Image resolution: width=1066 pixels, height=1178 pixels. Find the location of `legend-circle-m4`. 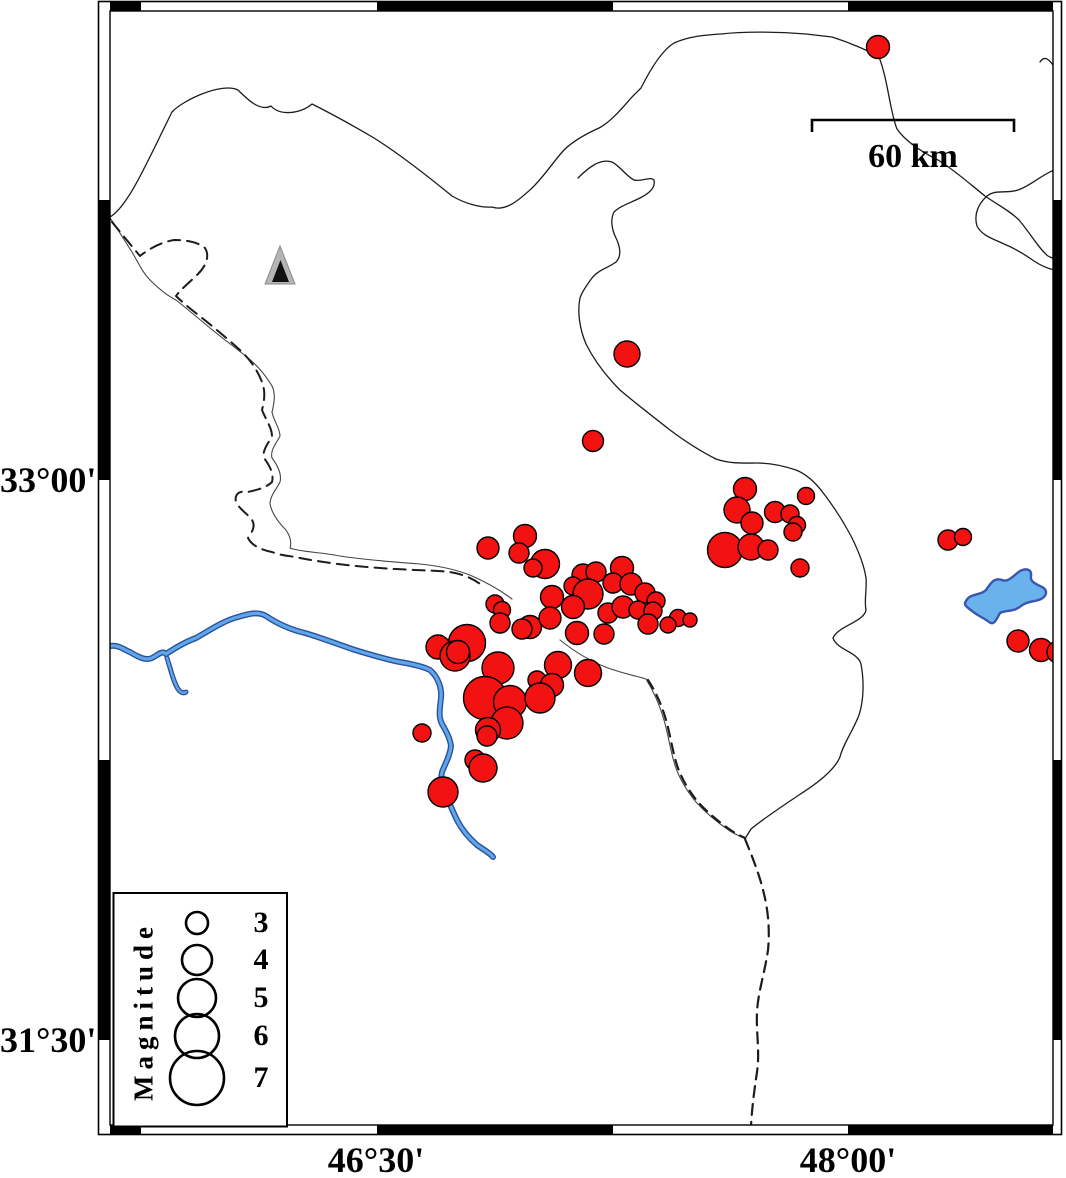

legend-circle-m4 is located at coordinates (197, 960).